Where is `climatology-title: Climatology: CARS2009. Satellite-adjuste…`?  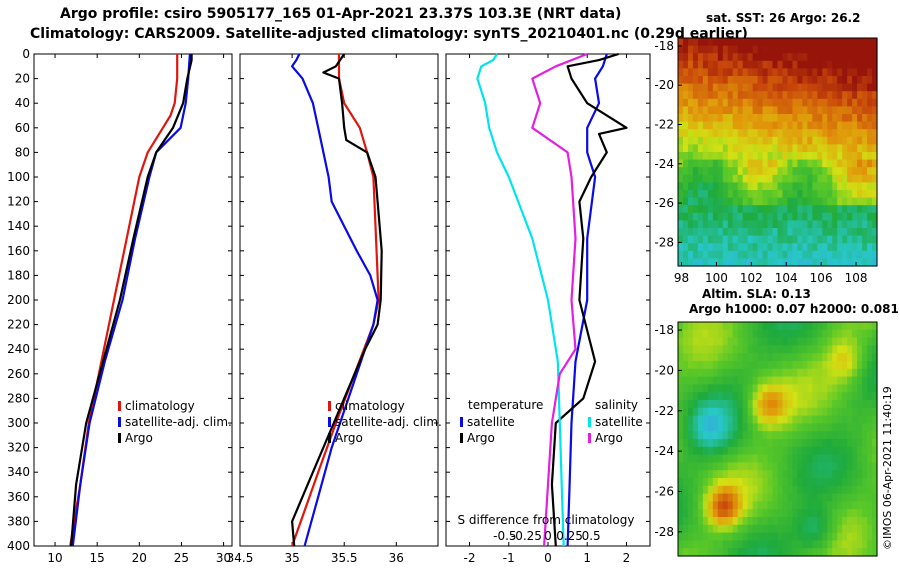
climatology-title: Climatology: CARS2009. Satellite-adjuste… is located at coordinates (389, 34).